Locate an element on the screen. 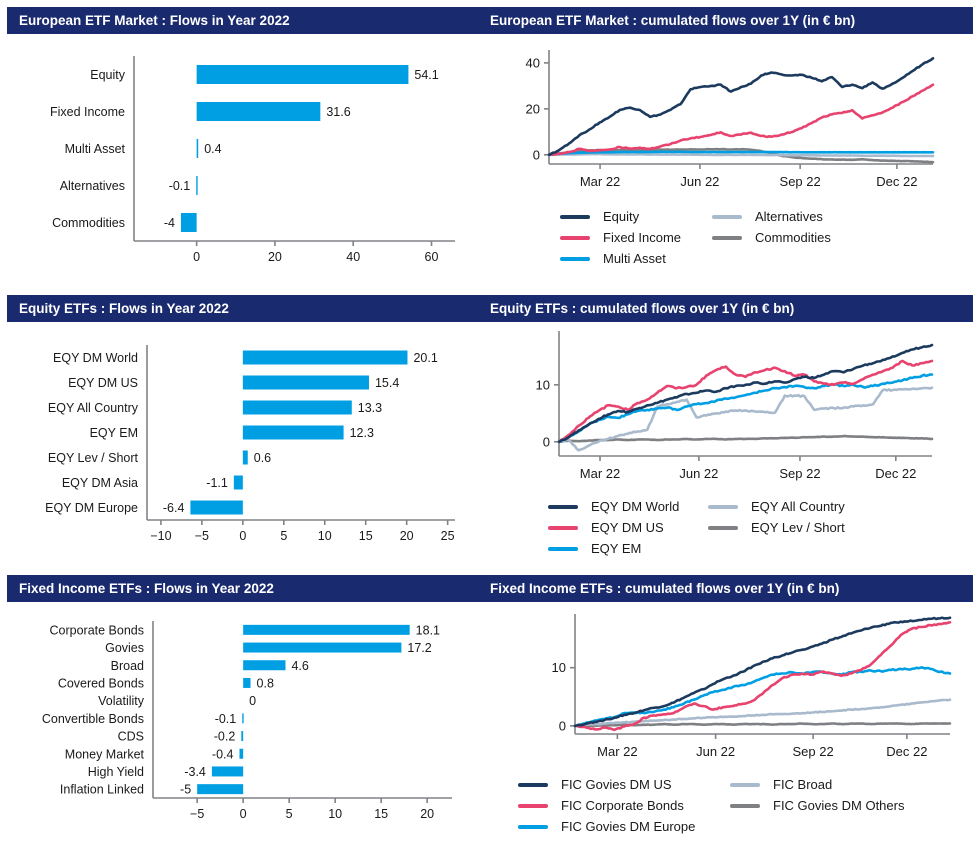 This screenshot has height=842, width=980. series-line-fixed-income is located at coordinates (741, 120).